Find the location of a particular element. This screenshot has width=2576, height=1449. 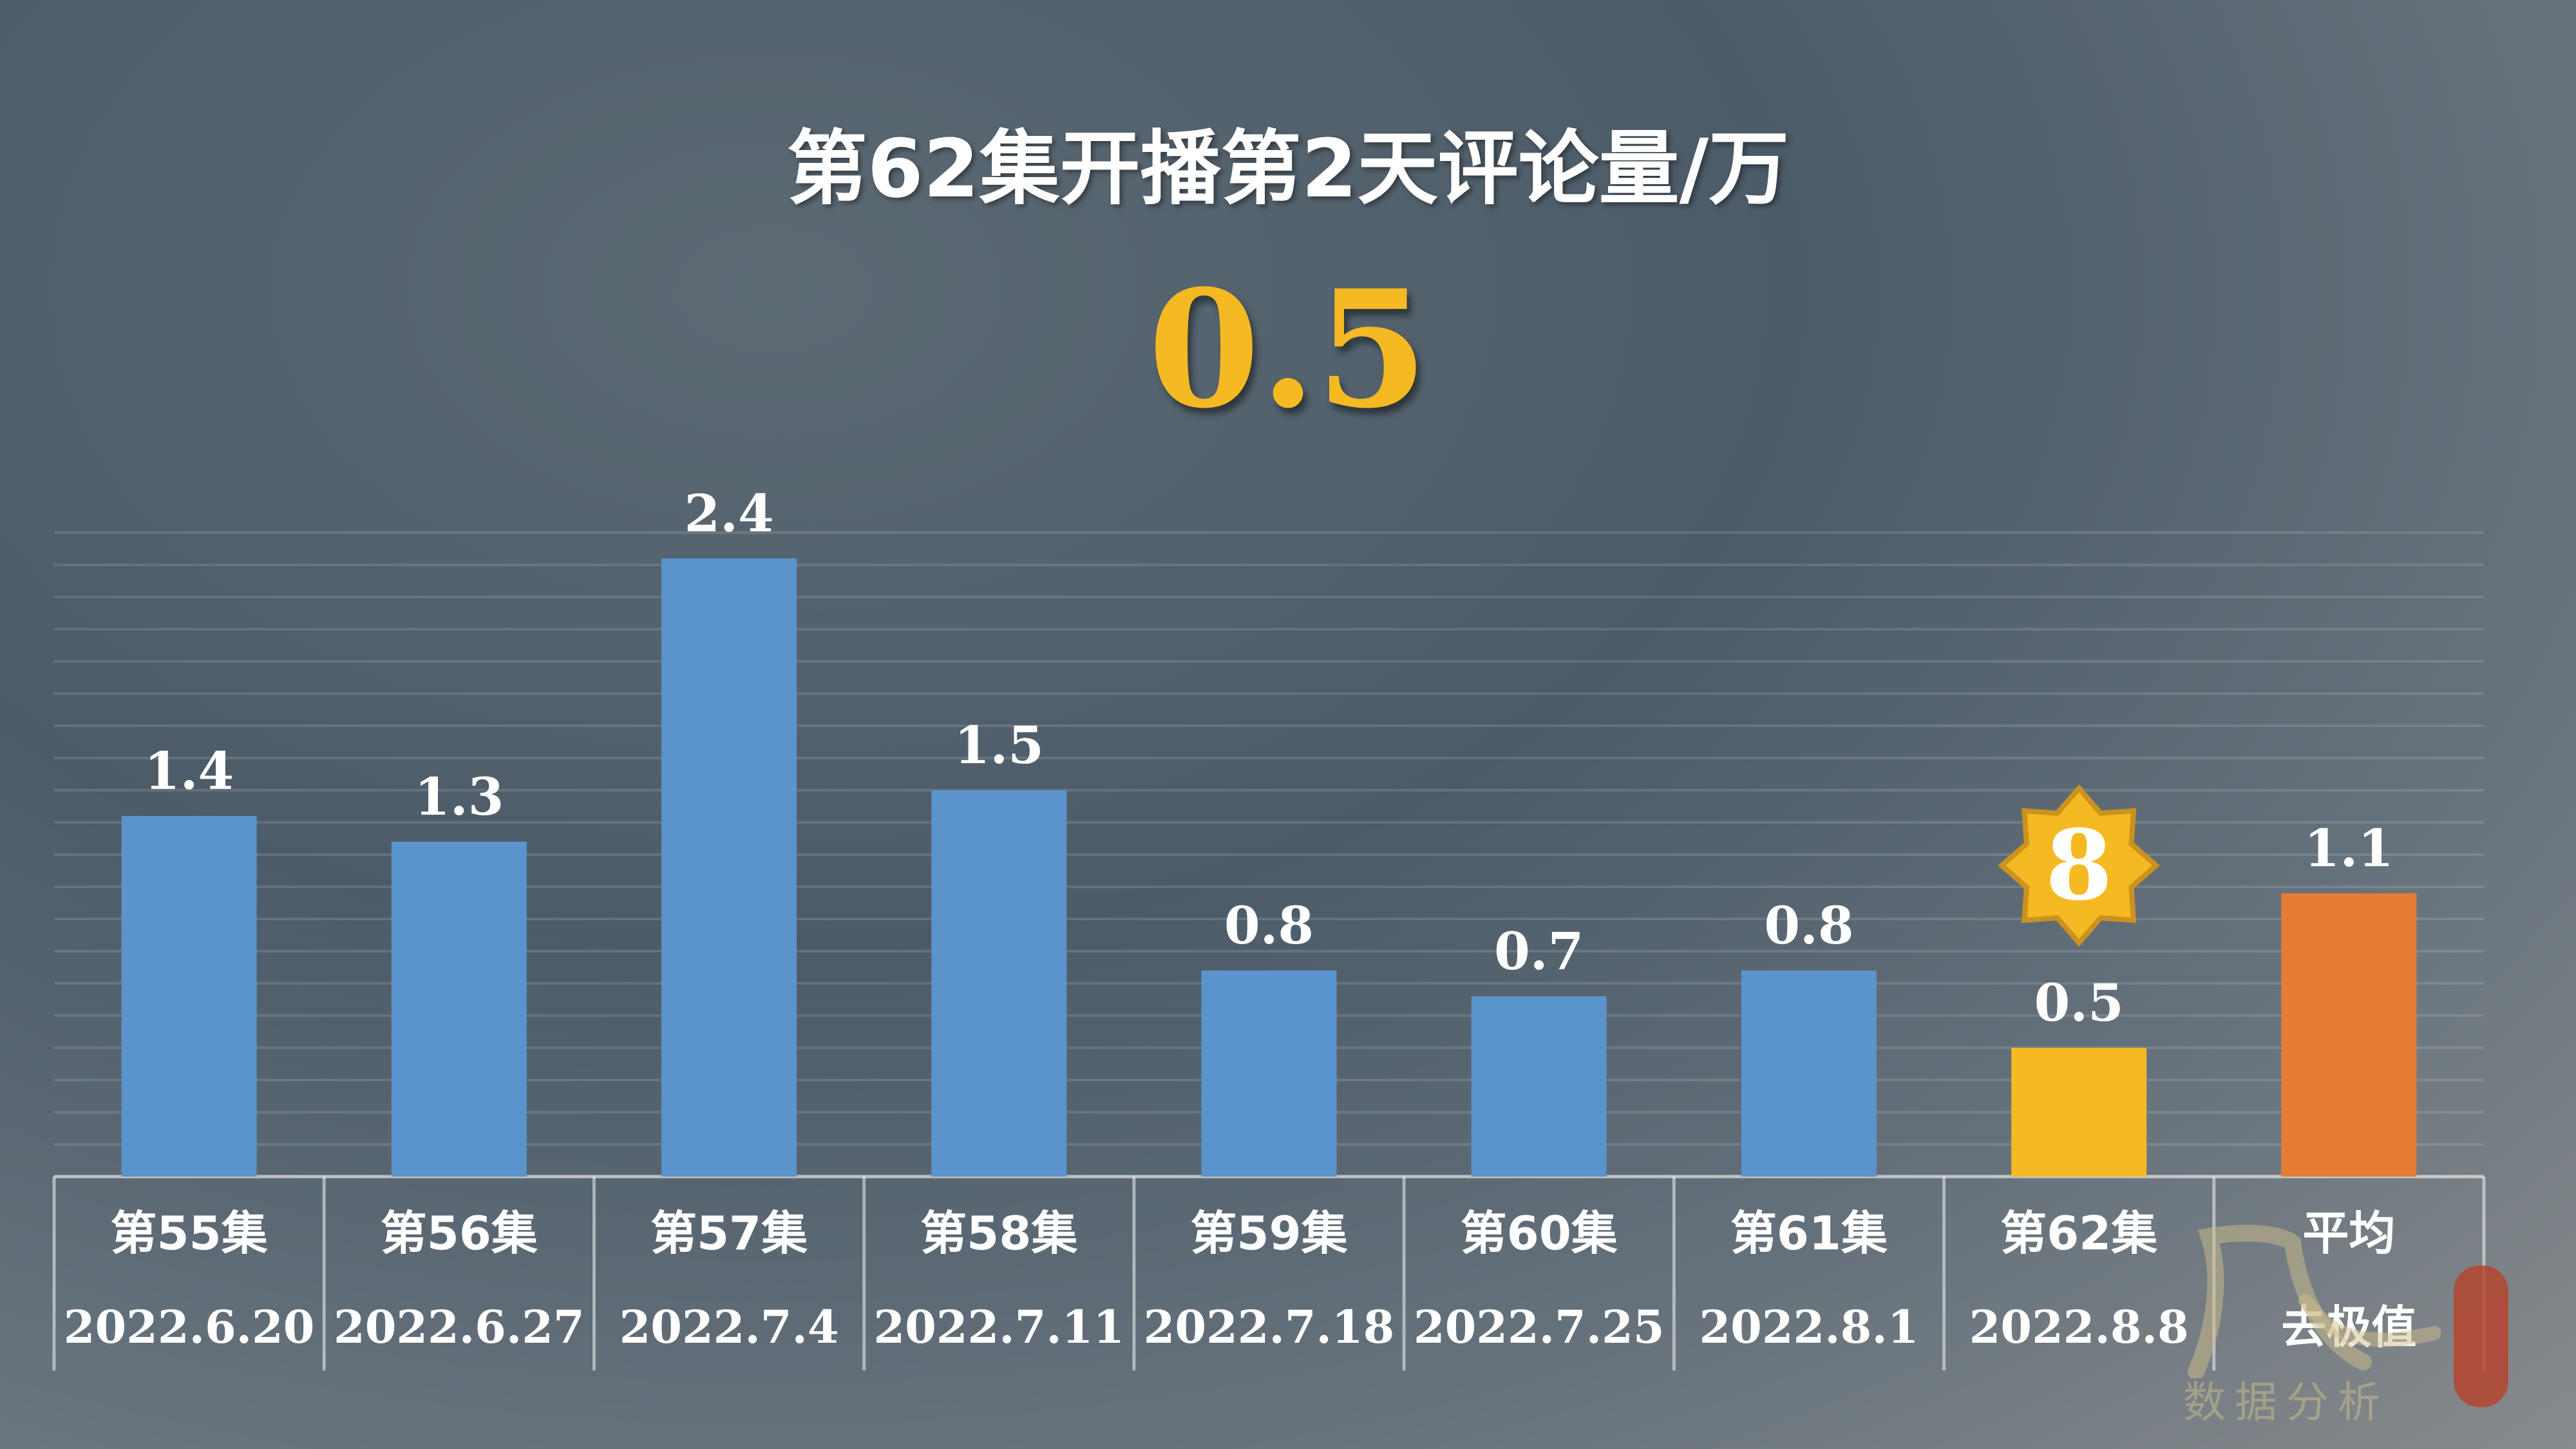

date-label: 2022.6.27 is located at coordinates (460, 1327).